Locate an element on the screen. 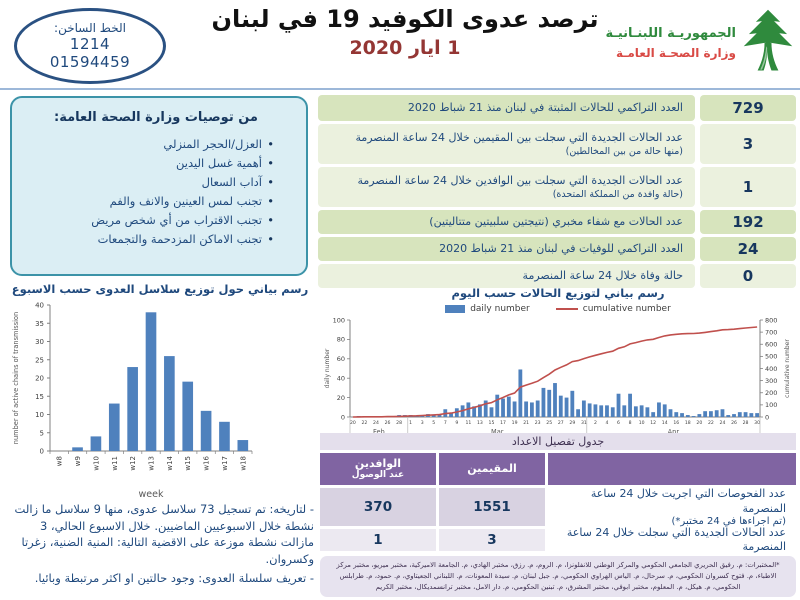  svg-text: w14 is located at coordinates (170, 462).